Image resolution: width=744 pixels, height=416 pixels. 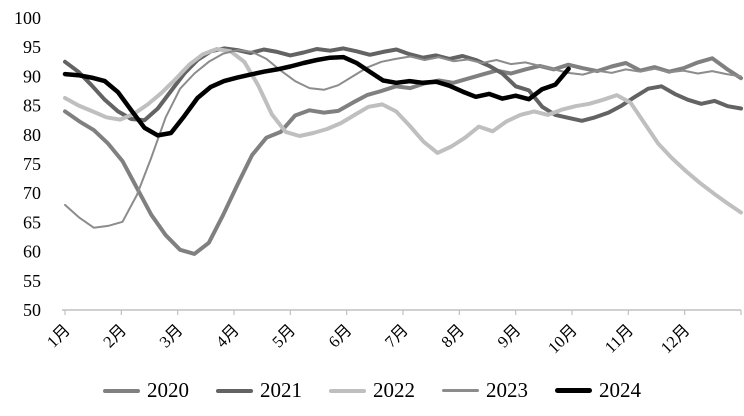 What do you see at coordinates (573, 390) in the screenshot?
I see `legend-swatch-2024` at bounding box center [573, 390].